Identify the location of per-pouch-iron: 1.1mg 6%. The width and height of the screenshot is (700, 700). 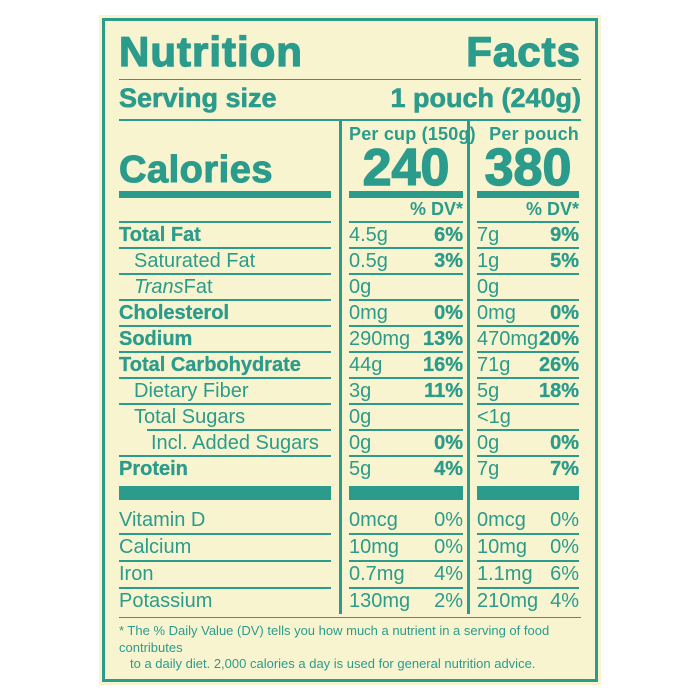
(528, 573).